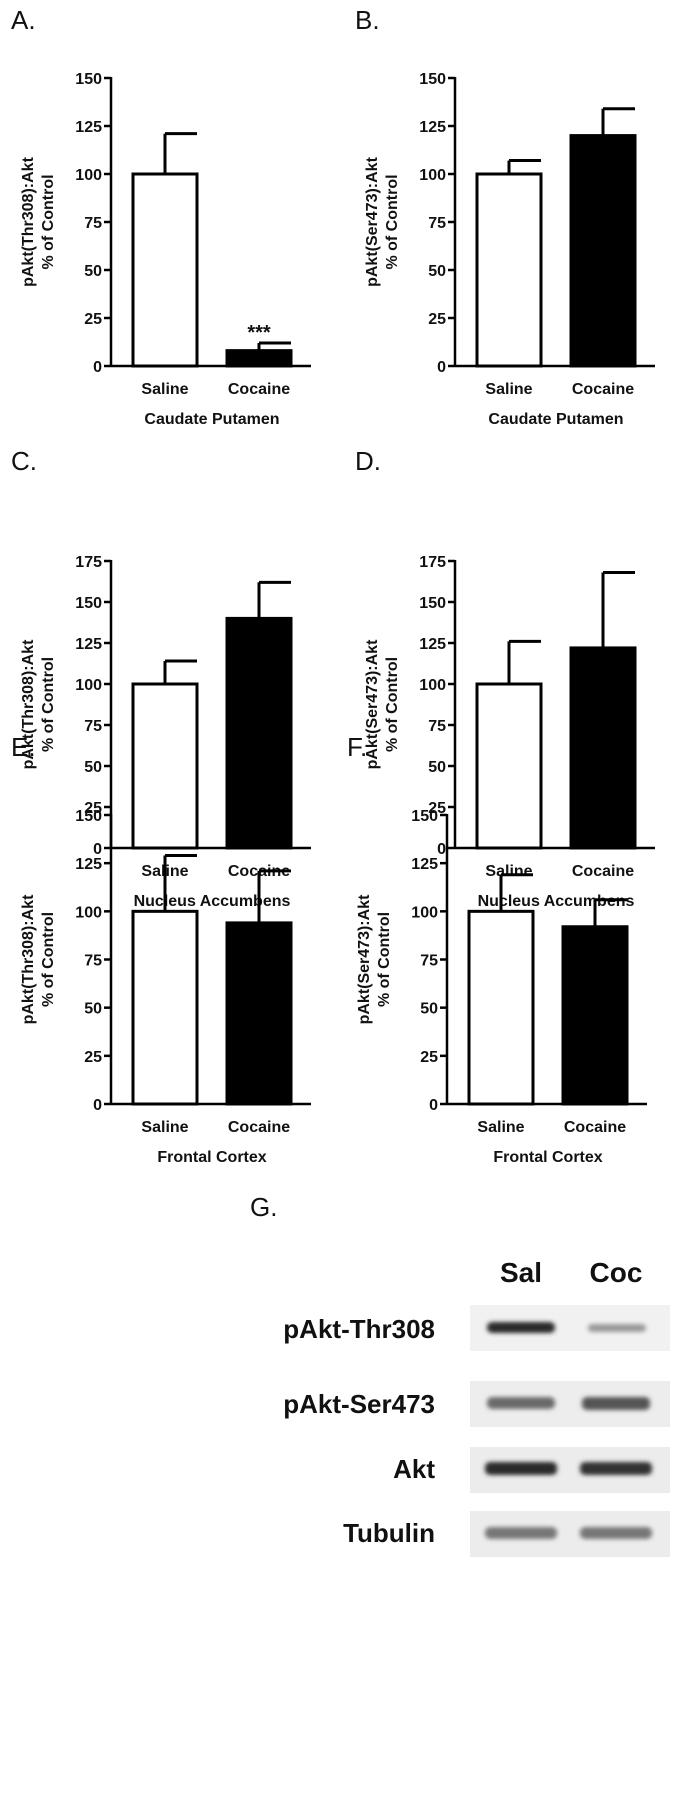  Describe the element at coordinates (263, 1207) in the screenshot. I see `panel-label: G.` at that location.